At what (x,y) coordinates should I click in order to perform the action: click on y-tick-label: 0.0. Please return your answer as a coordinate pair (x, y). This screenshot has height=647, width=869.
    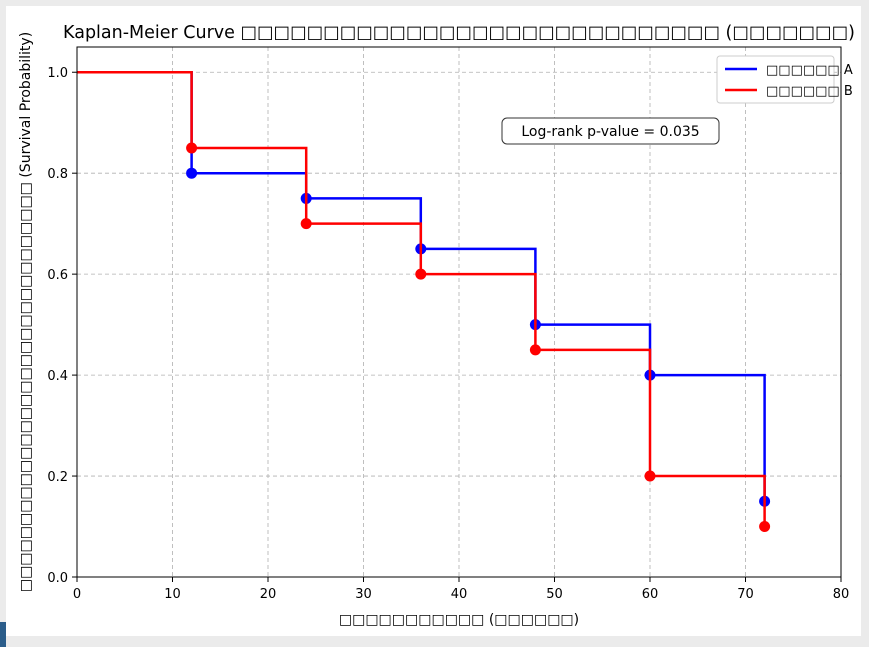
    Looking at the image, I should click on (57, 578).